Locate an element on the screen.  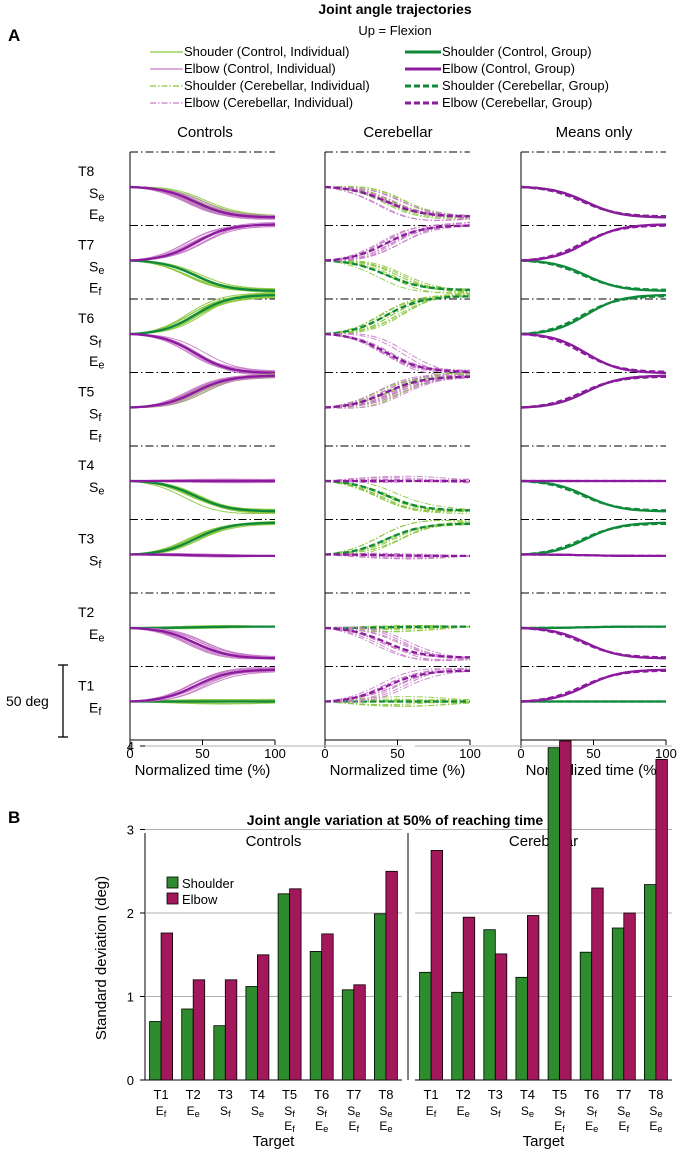
legend-label: Elbow (Cerebellar, Group) is located at coordinates (517, 102).